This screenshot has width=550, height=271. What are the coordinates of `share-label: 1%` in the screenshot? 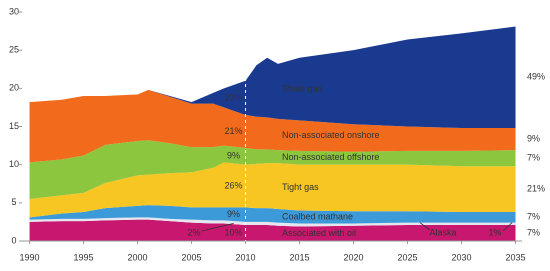 It's located at (494, 232).